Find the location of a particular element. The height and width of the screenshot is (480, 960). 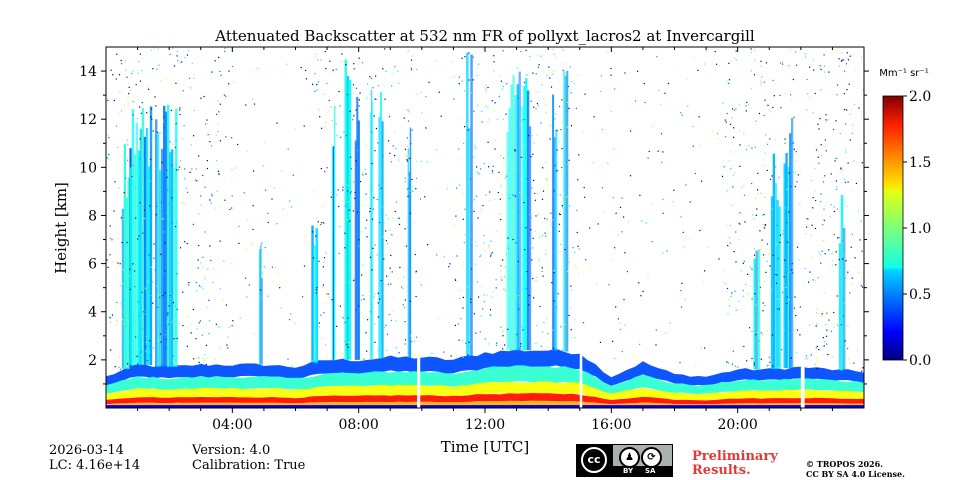

x-tick-label-1: 08:00 is located at coordinates (358, 425).